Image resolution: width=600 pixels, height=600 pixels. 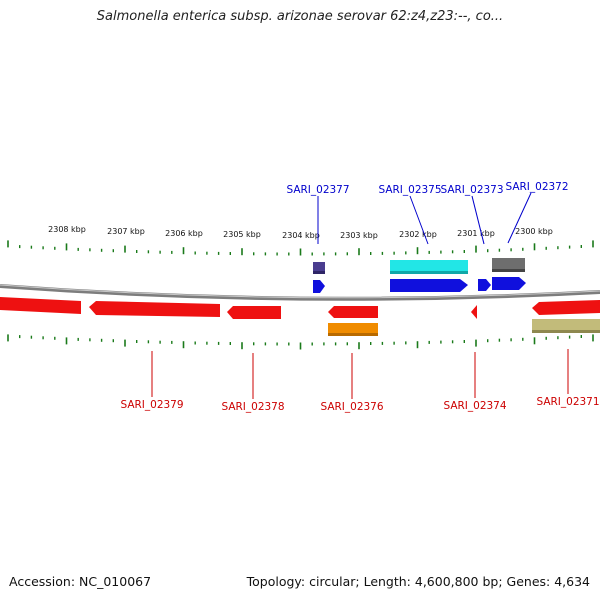 What do you see at coordinates (317, 190) in the screenshot?
I see `gene-label-sari-02377: SARI_02377` at bounding box center [317, 190].